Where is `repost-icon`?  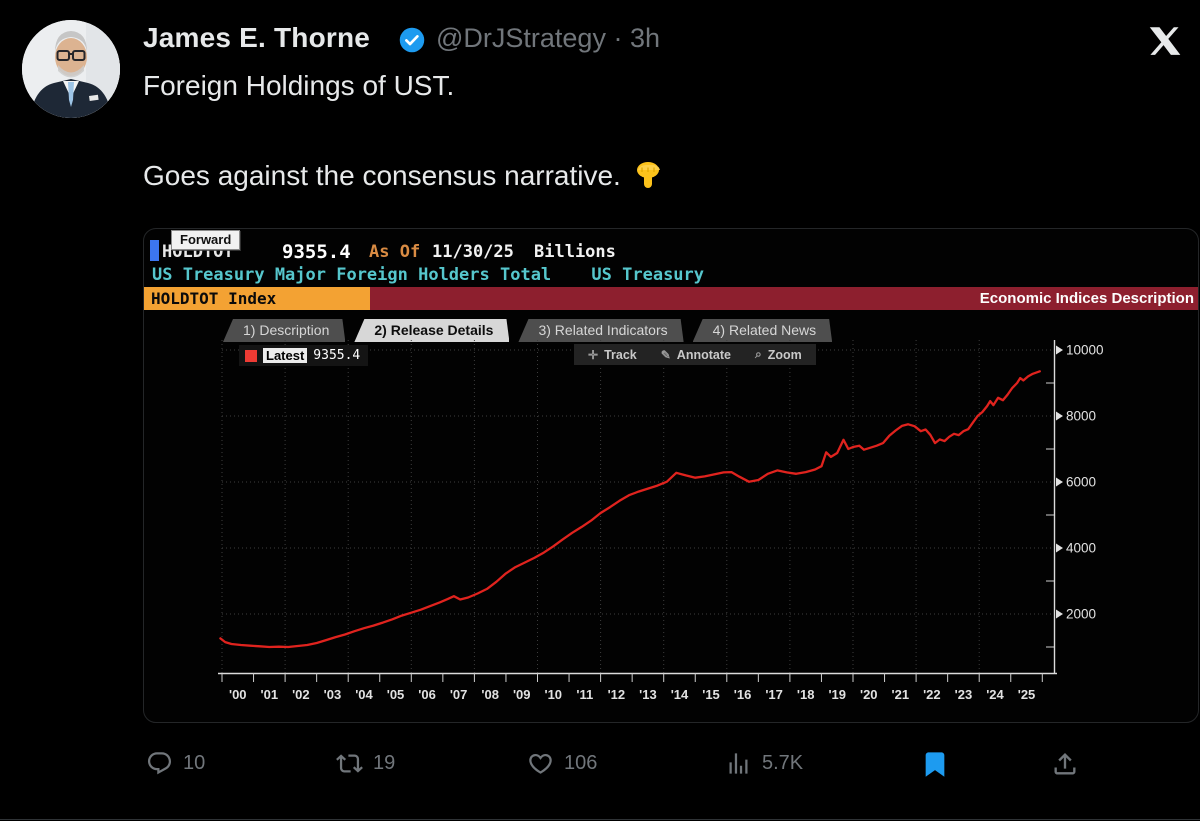 repost-icon is located at coordinates (349, 763).